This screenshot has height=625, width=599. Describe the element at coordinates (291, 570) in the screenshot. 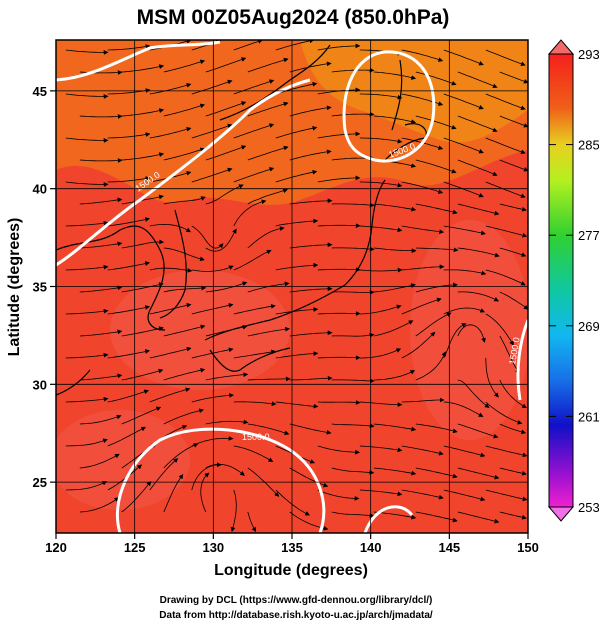

I see `x-axis-label: Longitude (degrees)` at that location.